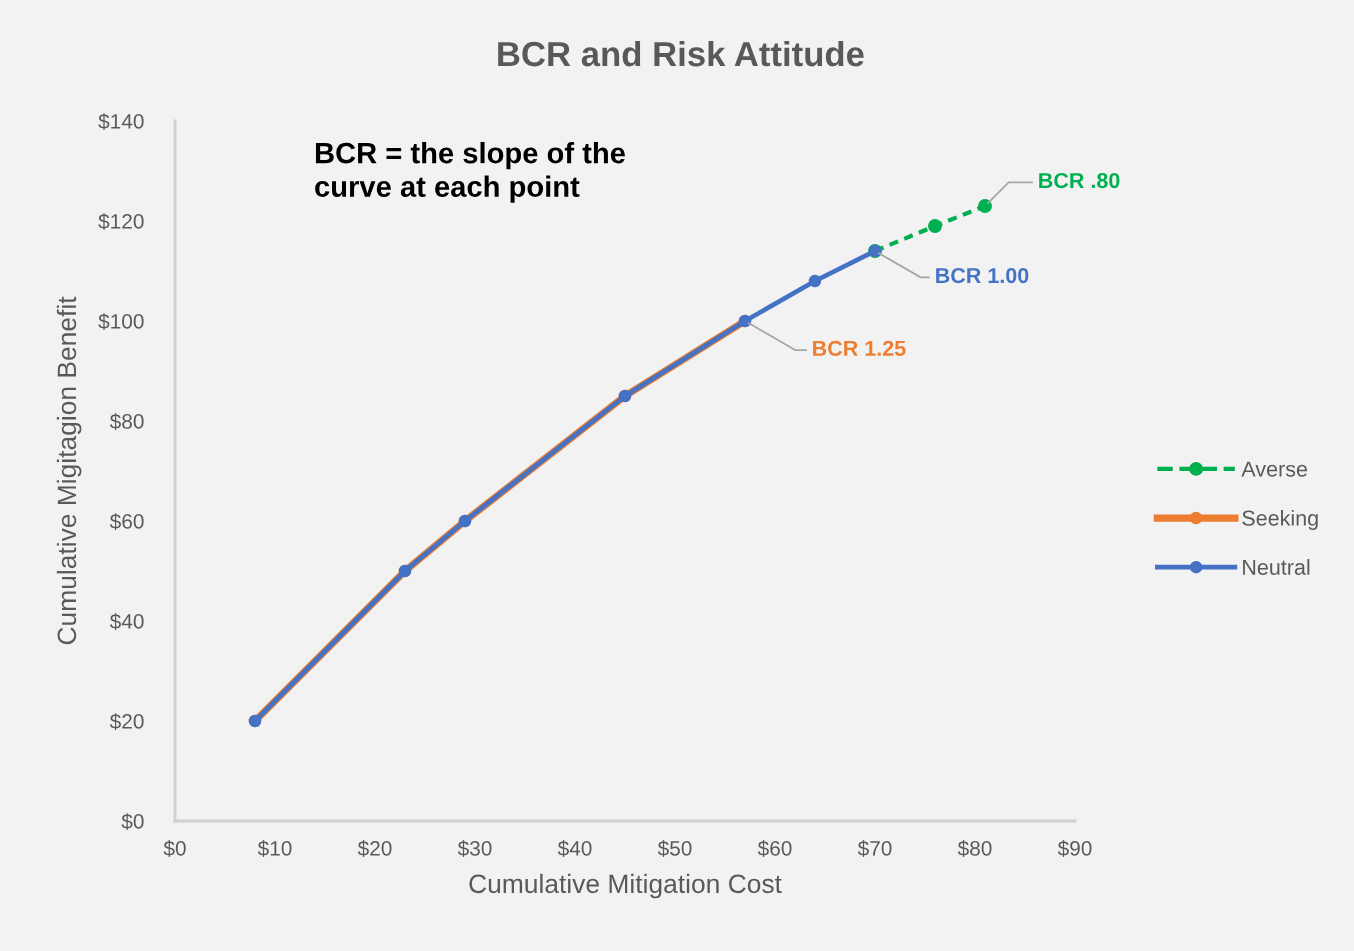  Describe the element at coordinates (774, 848) in the screenshot. I see `x-tick-label: $60` at that location.